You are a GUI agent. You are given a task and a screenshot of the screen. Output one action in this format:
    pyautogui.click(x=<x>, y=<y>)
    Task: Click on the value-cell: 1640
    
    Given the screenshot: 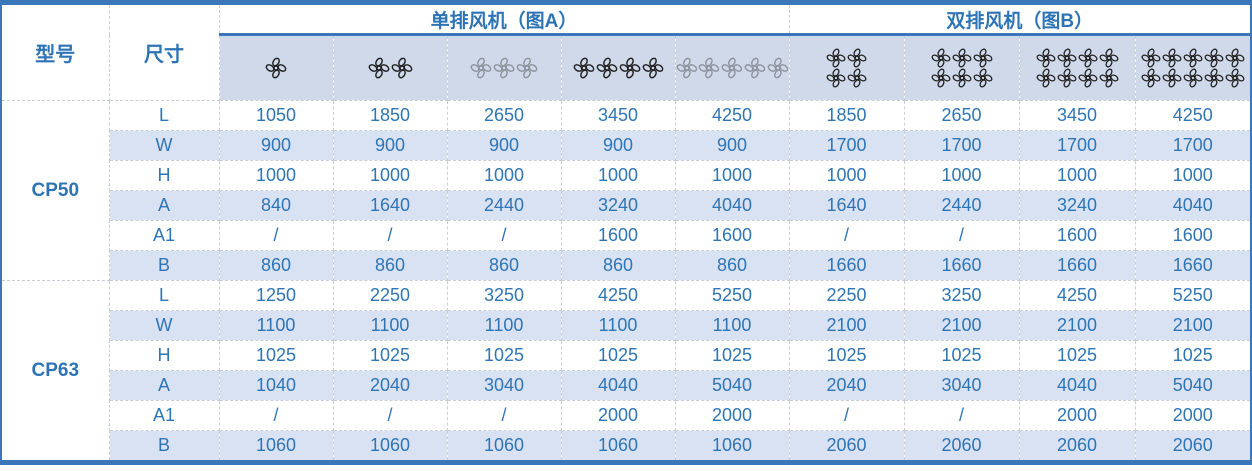 What is the action you would take?
    pyautogui.click(x=390, y=205)
    